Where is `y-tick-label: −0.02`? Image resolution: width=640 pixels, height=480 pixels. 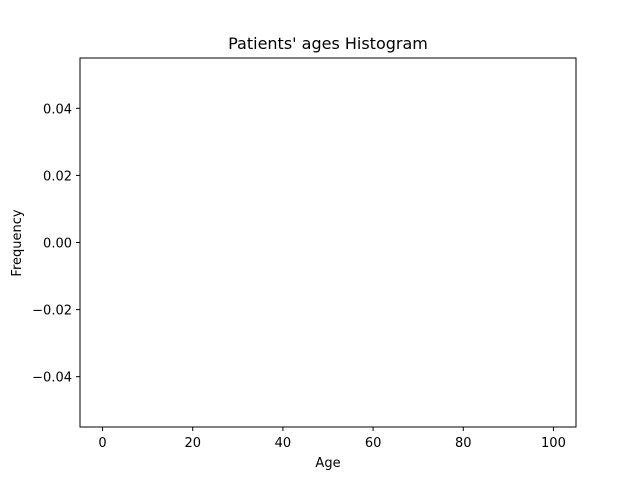
y-tick-label: −0.02 is located at coordinates (52, 311).